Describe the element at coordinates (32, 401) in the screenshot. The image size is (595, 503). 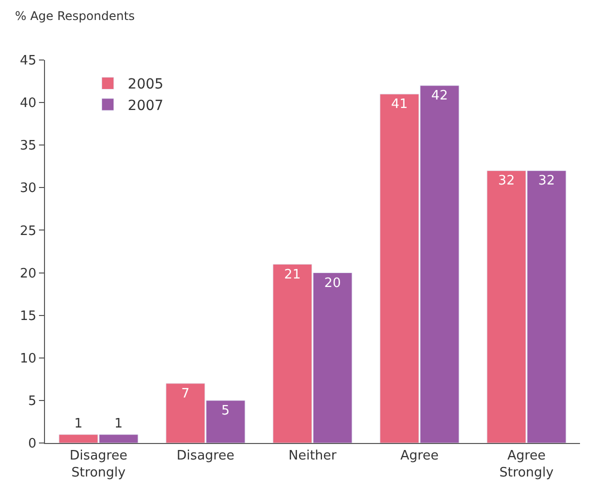
I see `y-tick-label: 5` at that location.